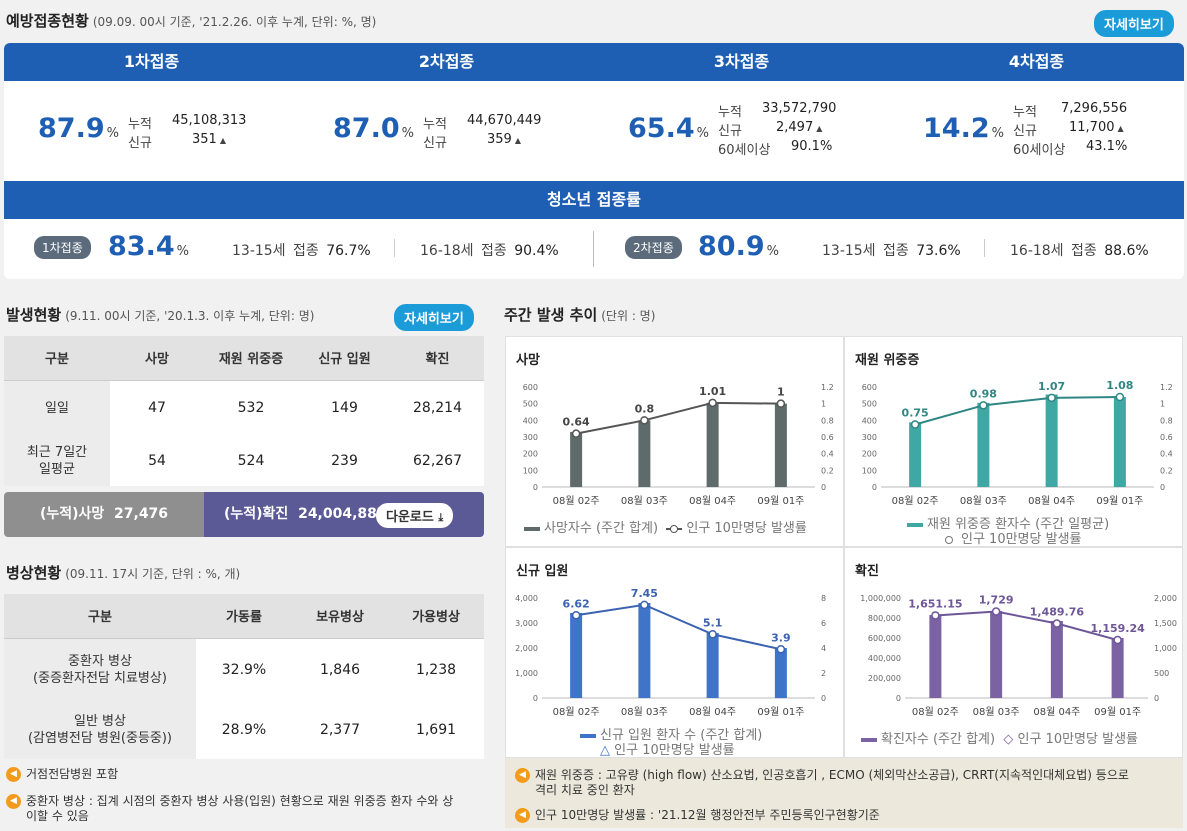  What do you see at coordinates (437, 461) in the screenshot?
I see `avg-conf: 62,267` at bounding box center [437, 461].